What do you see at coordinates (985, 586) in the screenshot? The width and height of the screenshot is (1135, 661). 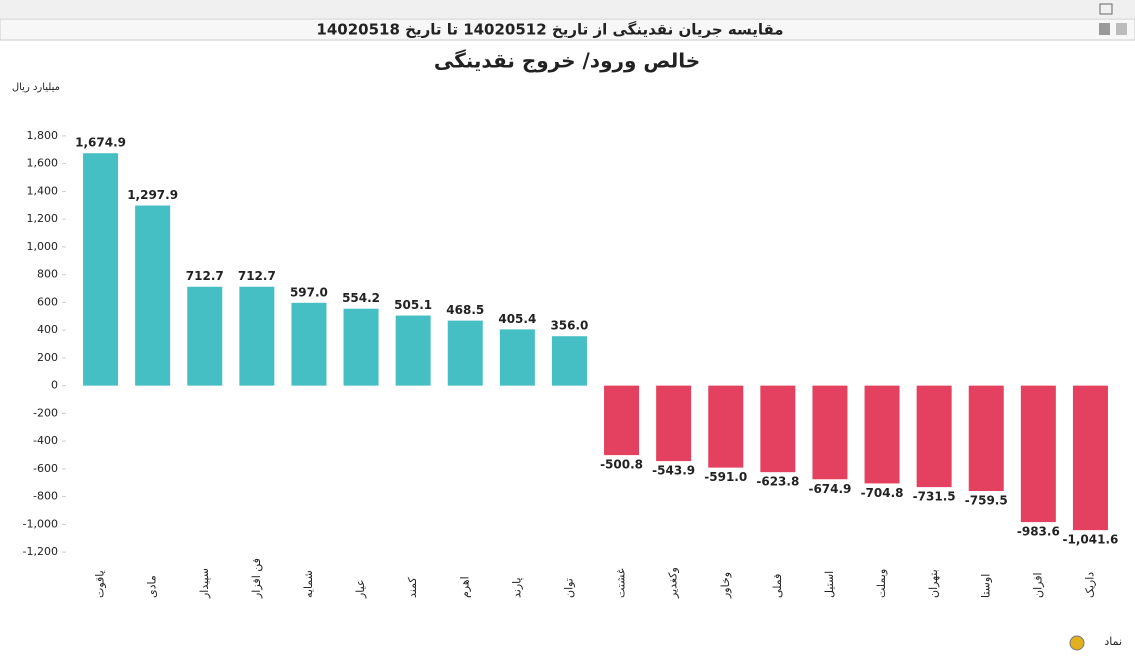 I see `x-tick-label: اوستا` at bounding box center [985, 586].